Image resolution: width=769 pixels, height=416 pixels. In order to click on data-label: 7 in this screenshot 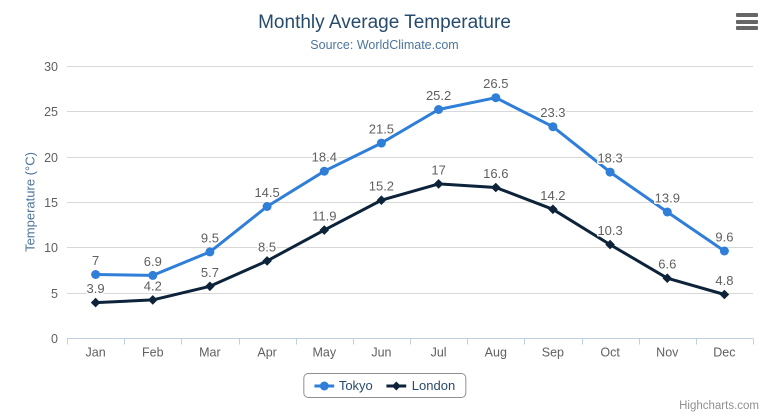, I will do `click(95, 260)`.